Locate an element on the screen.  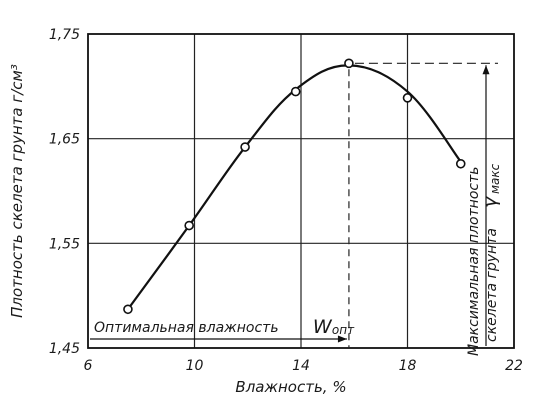
x-tick-label: 6 is located at coordinates (88, 366).